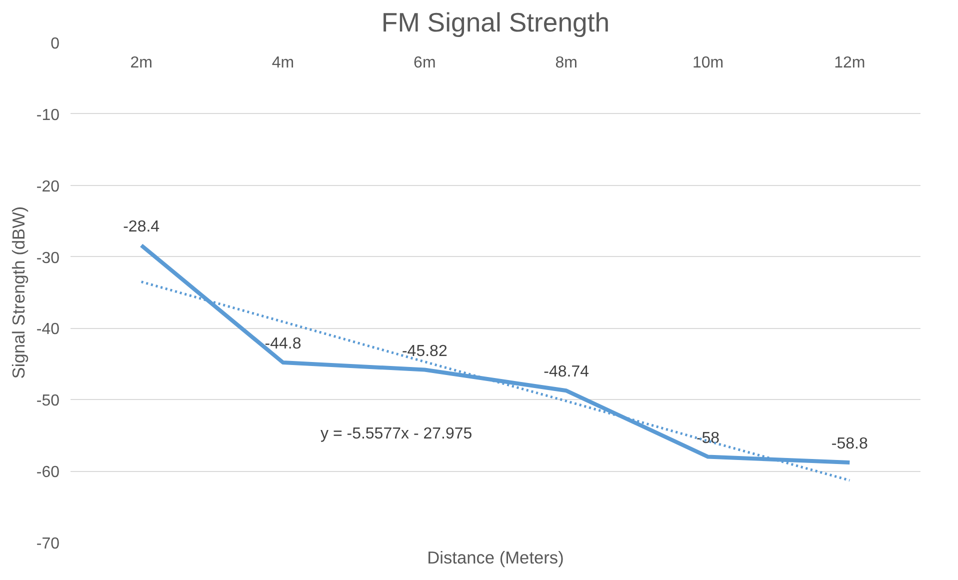 Image resolution: width=958 pixels, height=580 pixels. What do you see at coordinates (425, 351) in the screenshot?
I see `data-label: -45.82` at bounding box center [425, 351].